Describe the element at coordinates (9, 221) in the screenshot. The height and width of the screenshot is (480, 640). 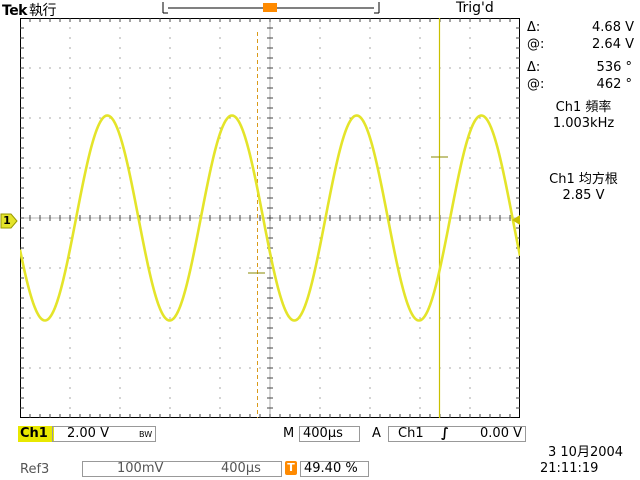
I see `ch1-ground-marker-icon` at that location.